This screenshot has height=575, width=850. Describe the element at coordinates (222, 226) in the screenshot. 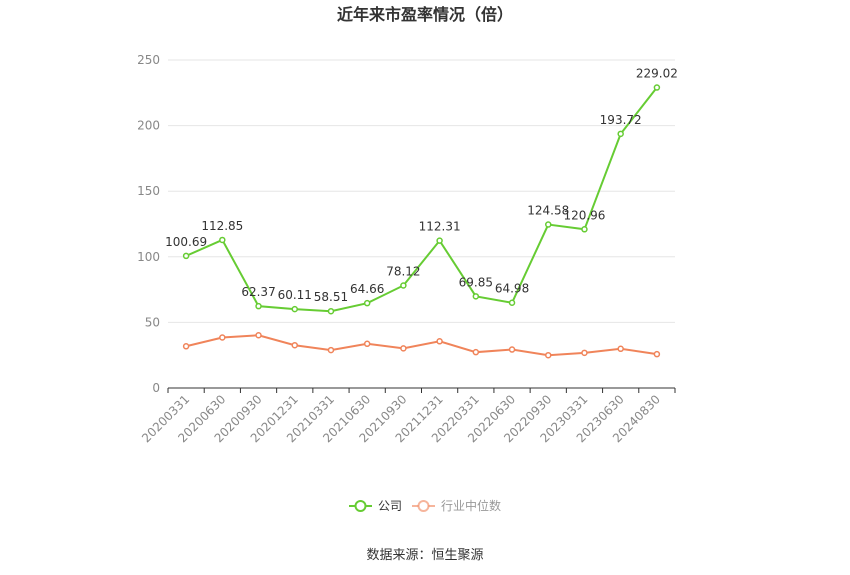

I see `data-label: 112.85` at that location.